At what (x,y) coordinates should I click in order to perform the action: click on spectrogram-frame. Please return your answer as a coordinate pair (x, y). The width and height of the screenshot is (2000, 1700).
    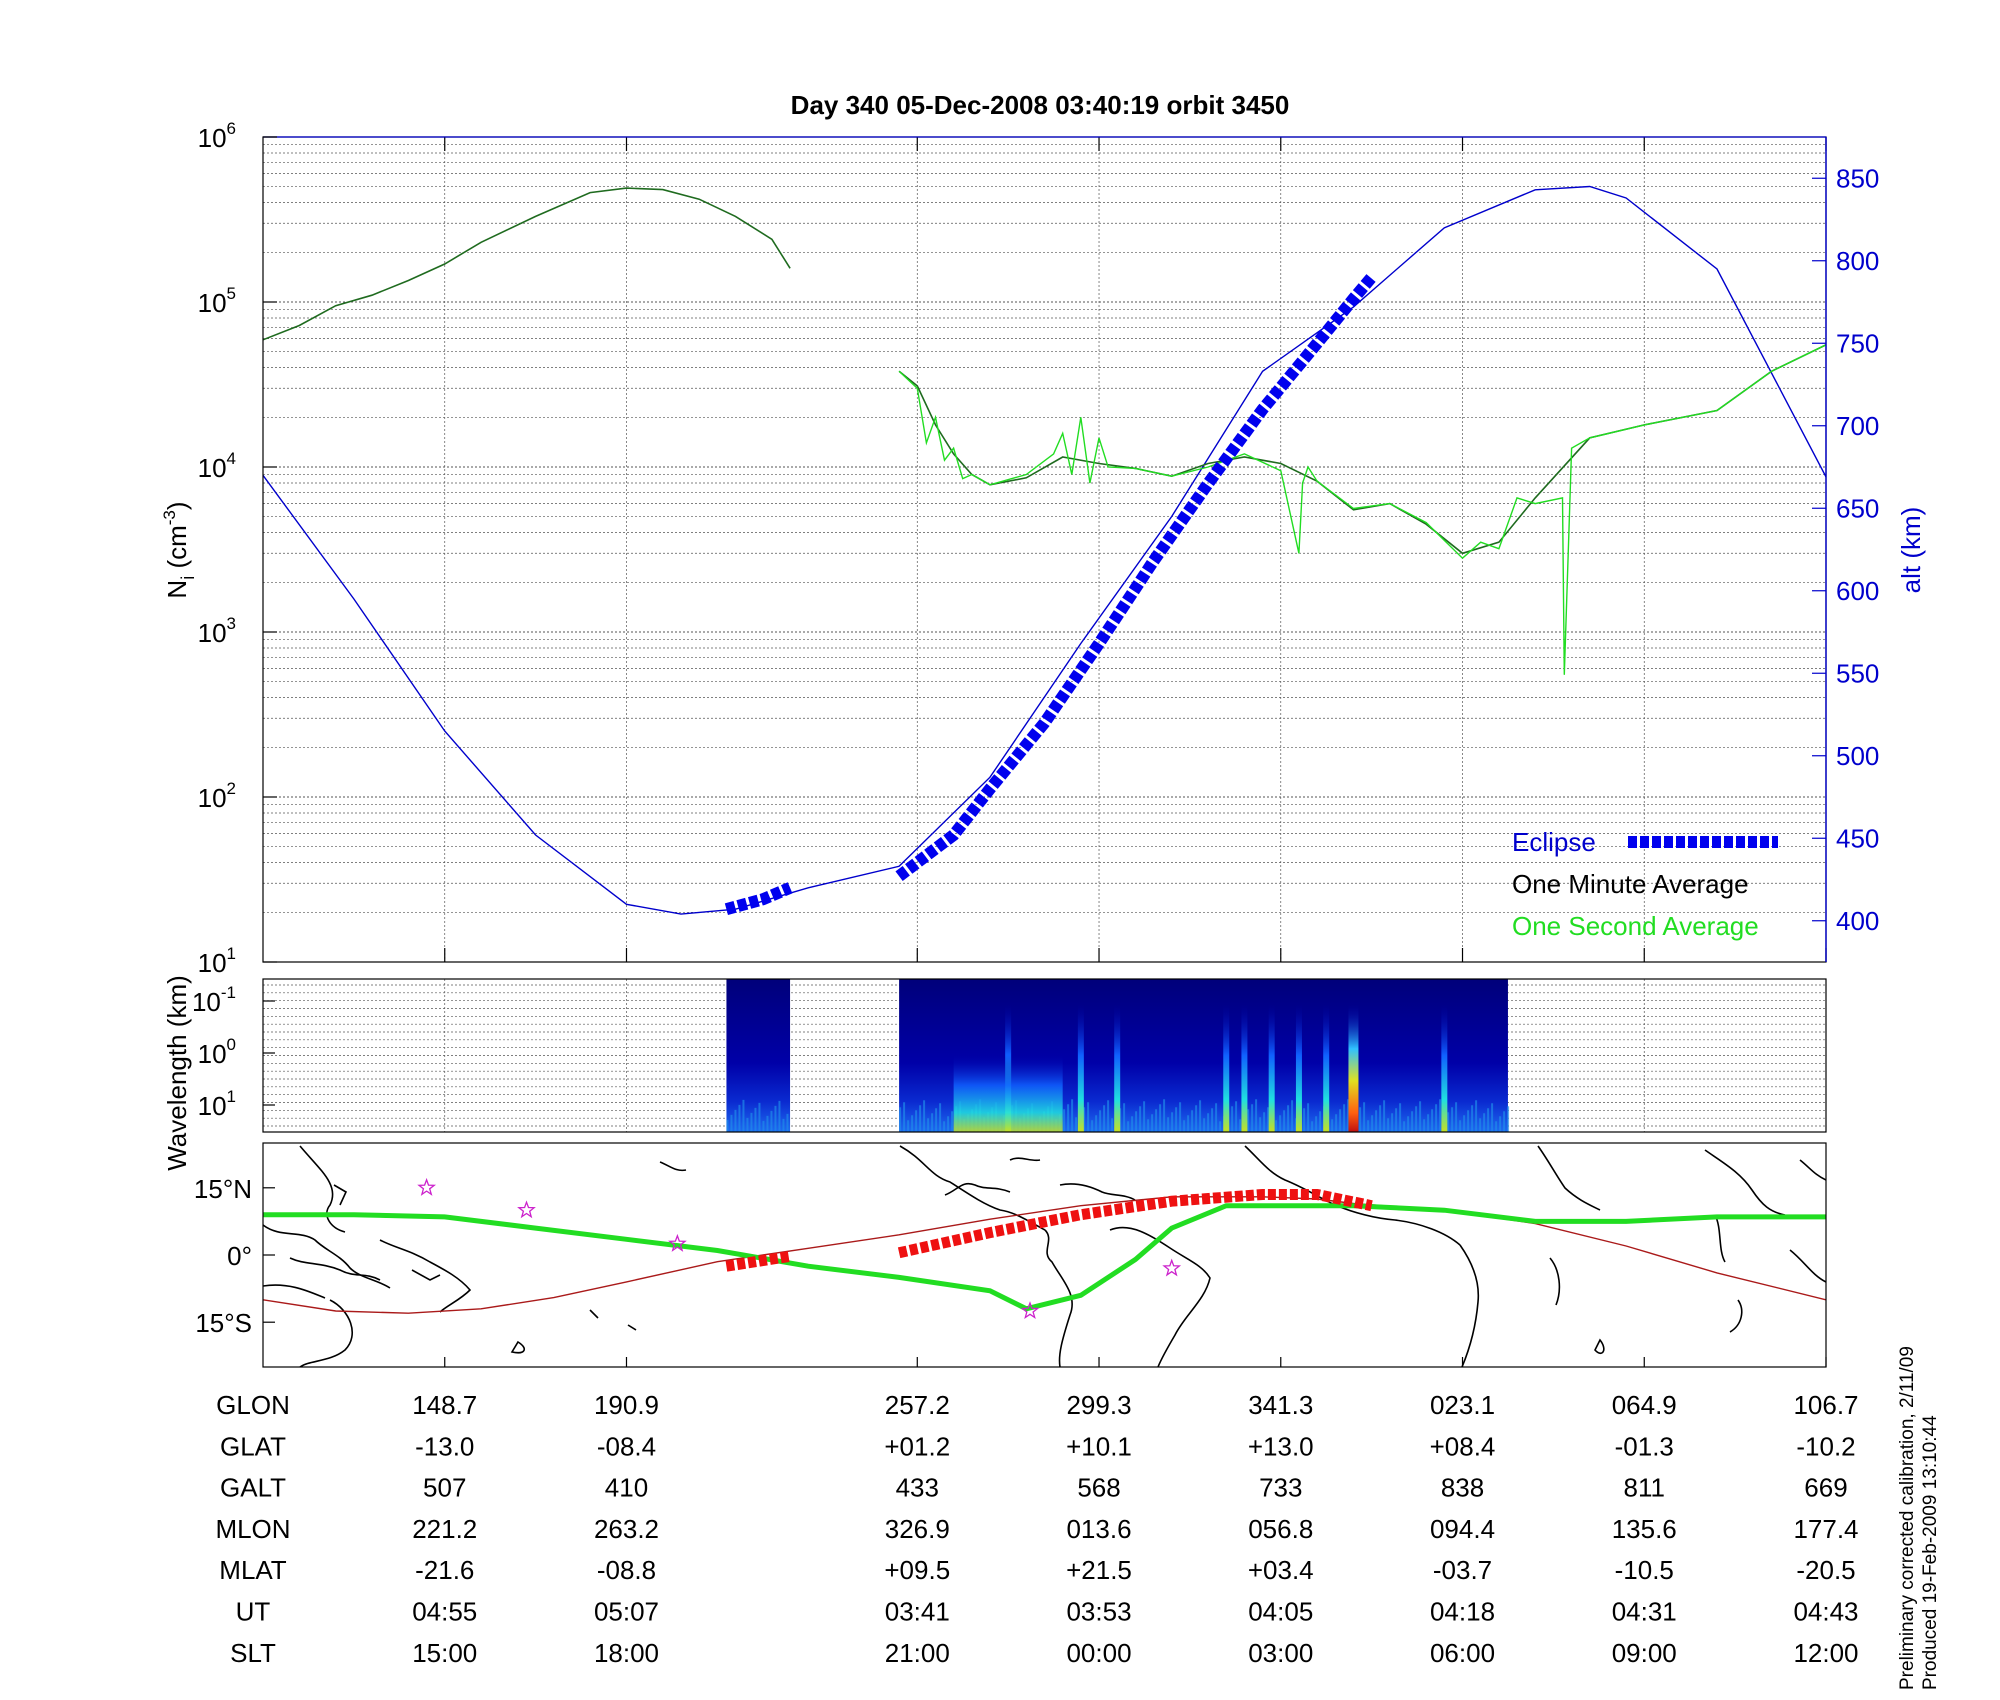
    Looking at the image, I should click on (1044, 1055).